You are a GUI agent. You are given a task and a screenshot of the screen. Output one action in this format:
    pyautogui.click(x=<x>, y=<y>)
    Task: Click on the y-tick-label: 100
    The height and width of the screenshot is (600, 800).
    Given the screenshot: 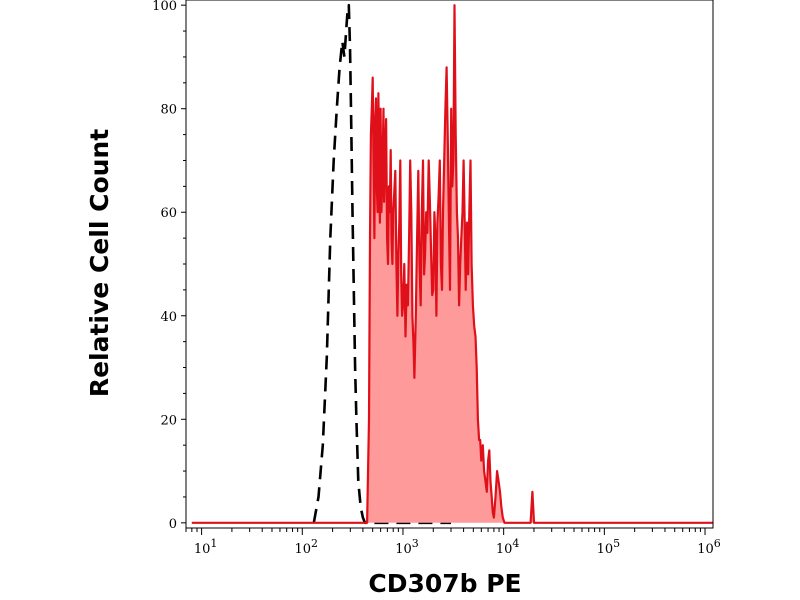 What is the action you would take?
    pyautogui.click(x=164, y=7)
    